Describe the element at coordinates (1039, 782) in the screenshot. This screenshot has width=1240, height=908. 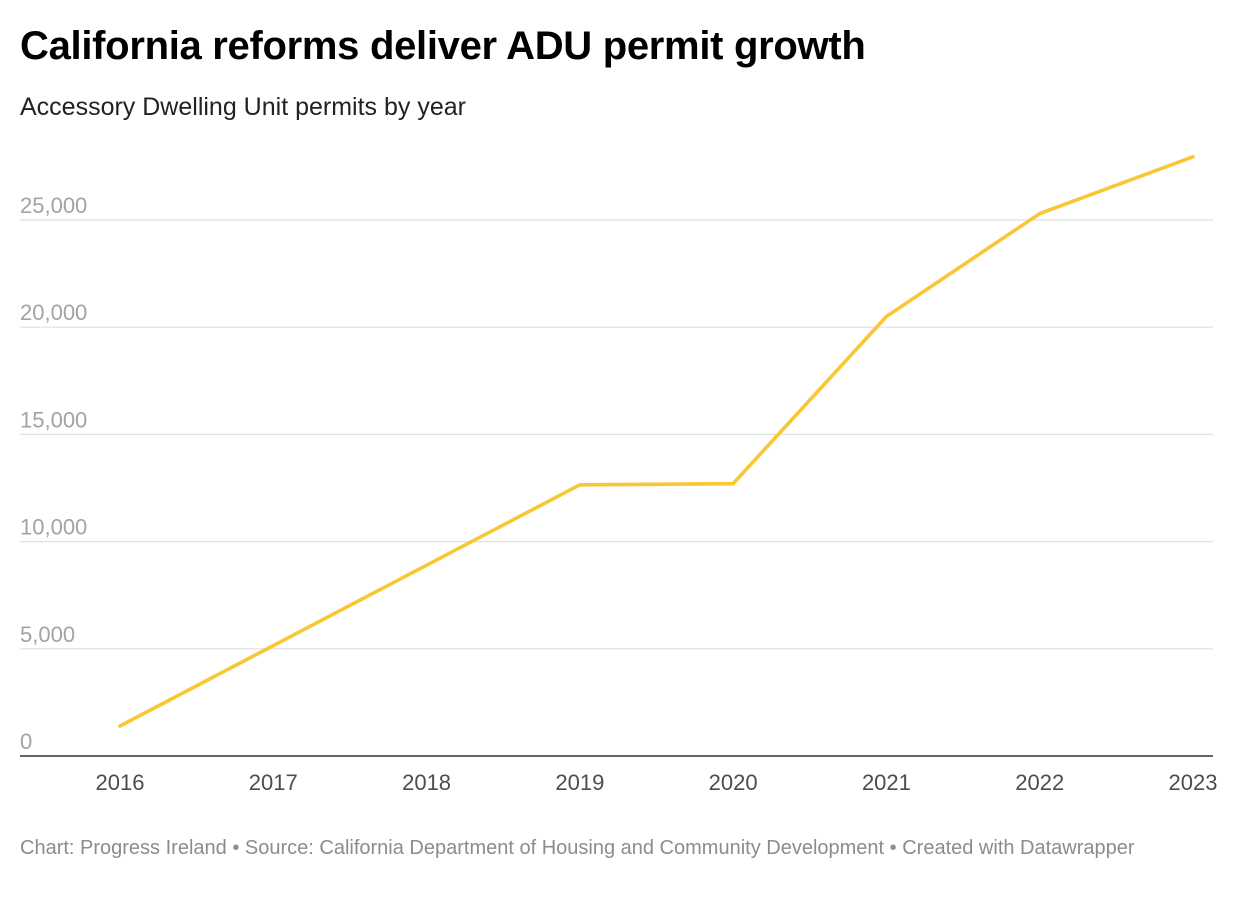
I see `x-tick-label: 2022` at that location.